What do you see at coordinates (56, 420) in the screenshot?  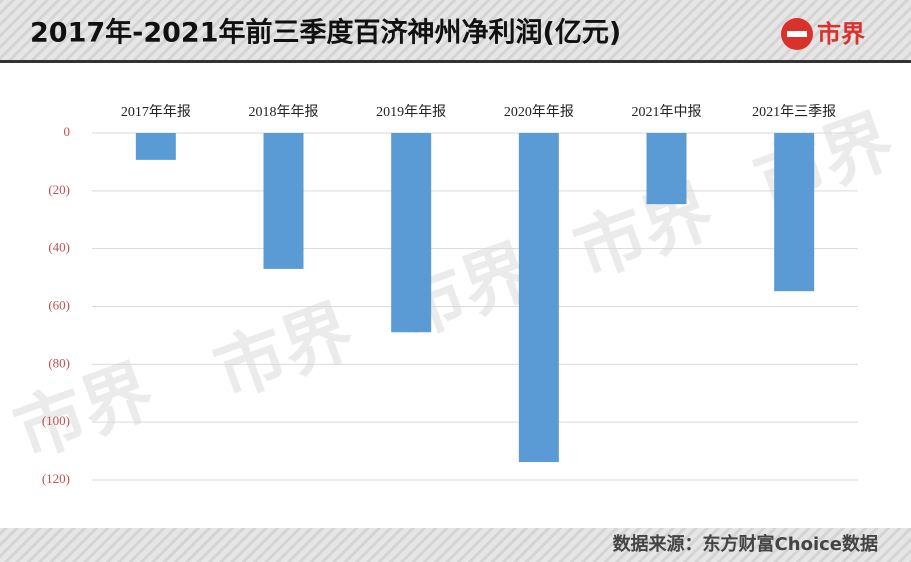 I see `y-tick-label: (100)` at bounding box center [56, 420].